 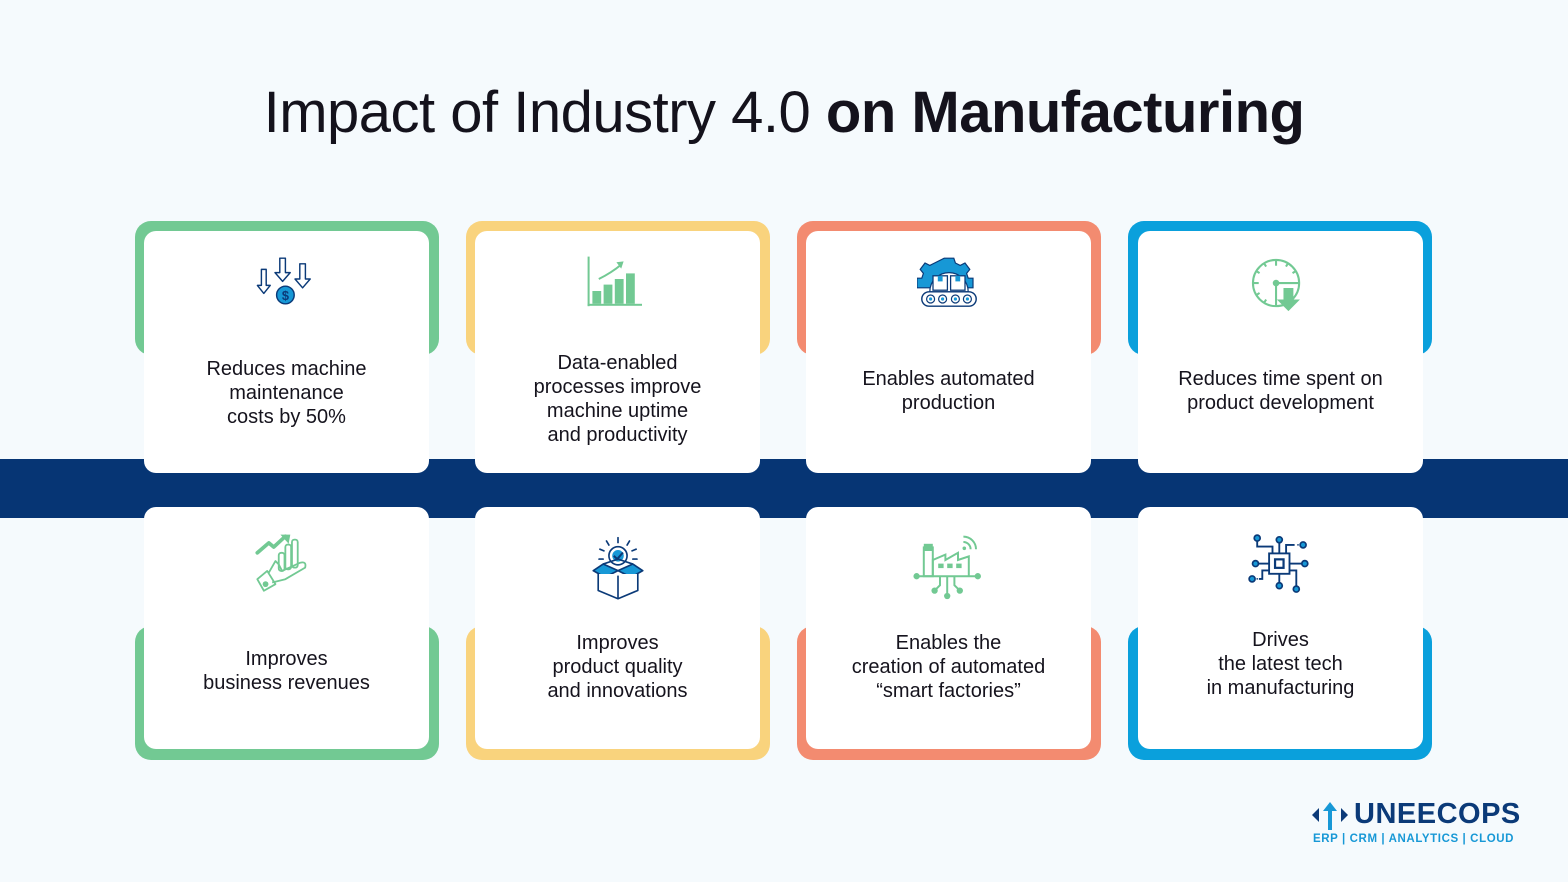 What do you see at coordinates (617, 568) in the screenshot?
I see `quality-box-icon` at bounding box center [617, 568].